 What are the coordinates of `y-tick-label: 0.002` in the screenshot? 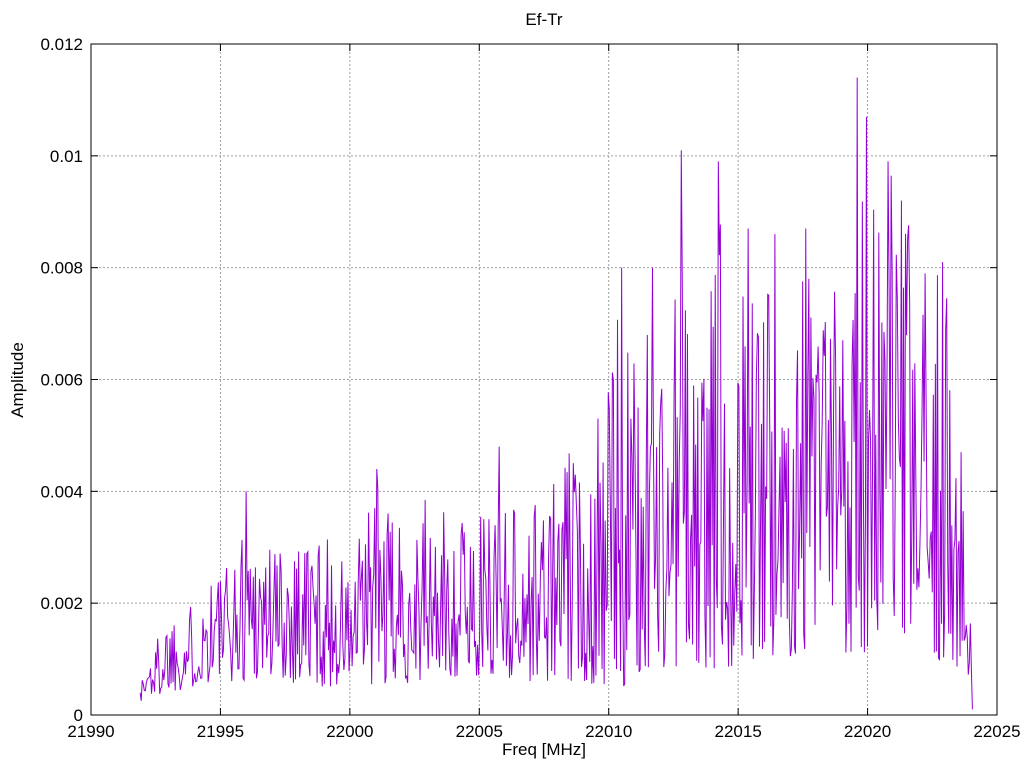 It's located at (61, 603).